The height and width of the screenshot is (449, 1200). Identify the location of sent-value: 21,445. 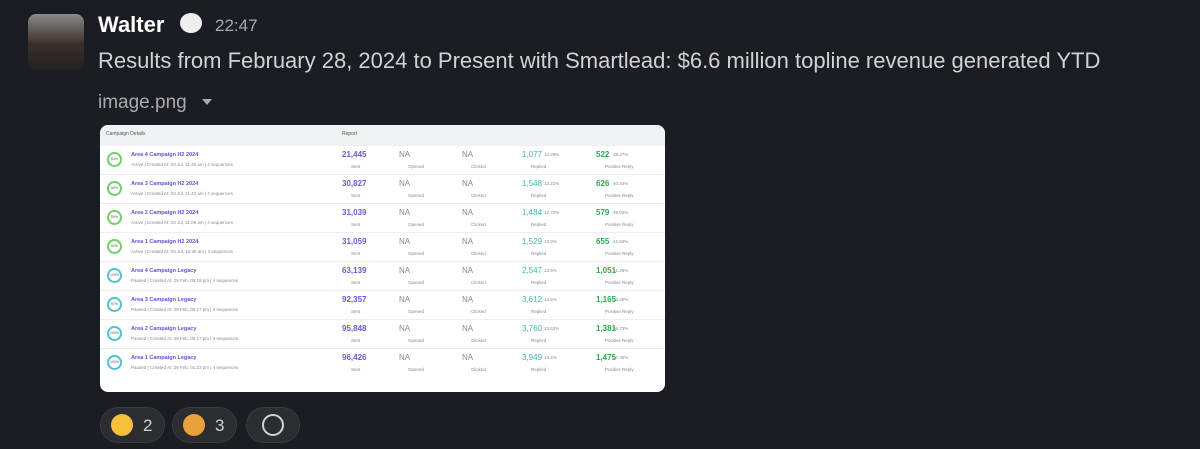
(354, 154).